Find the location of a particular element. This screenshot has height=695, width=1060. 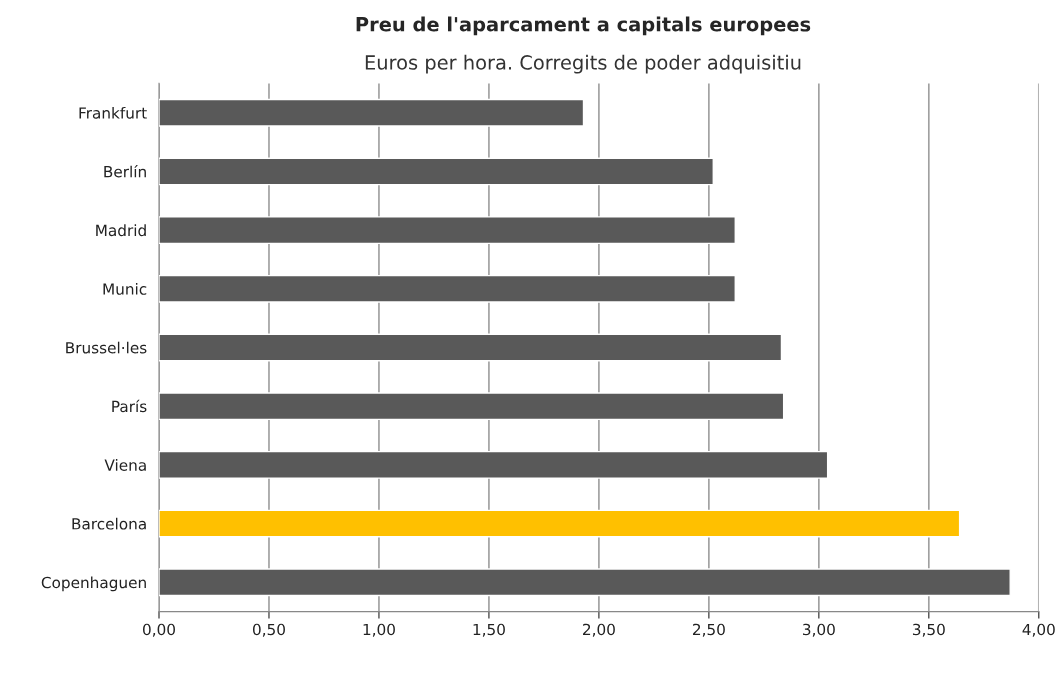

x-tick-label: 4,00 is located at coordinates (1038, 630).